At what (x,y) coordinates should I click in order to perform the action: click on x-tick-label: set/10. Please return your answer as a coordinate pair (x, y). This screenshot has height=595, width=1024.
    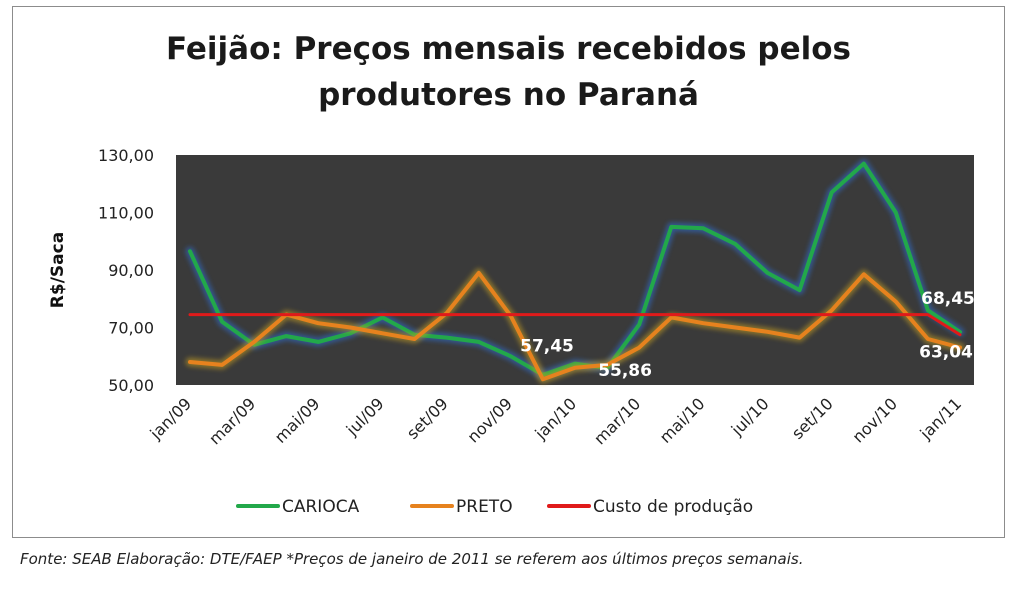
    Looking at the image, I should click on (812, 418).